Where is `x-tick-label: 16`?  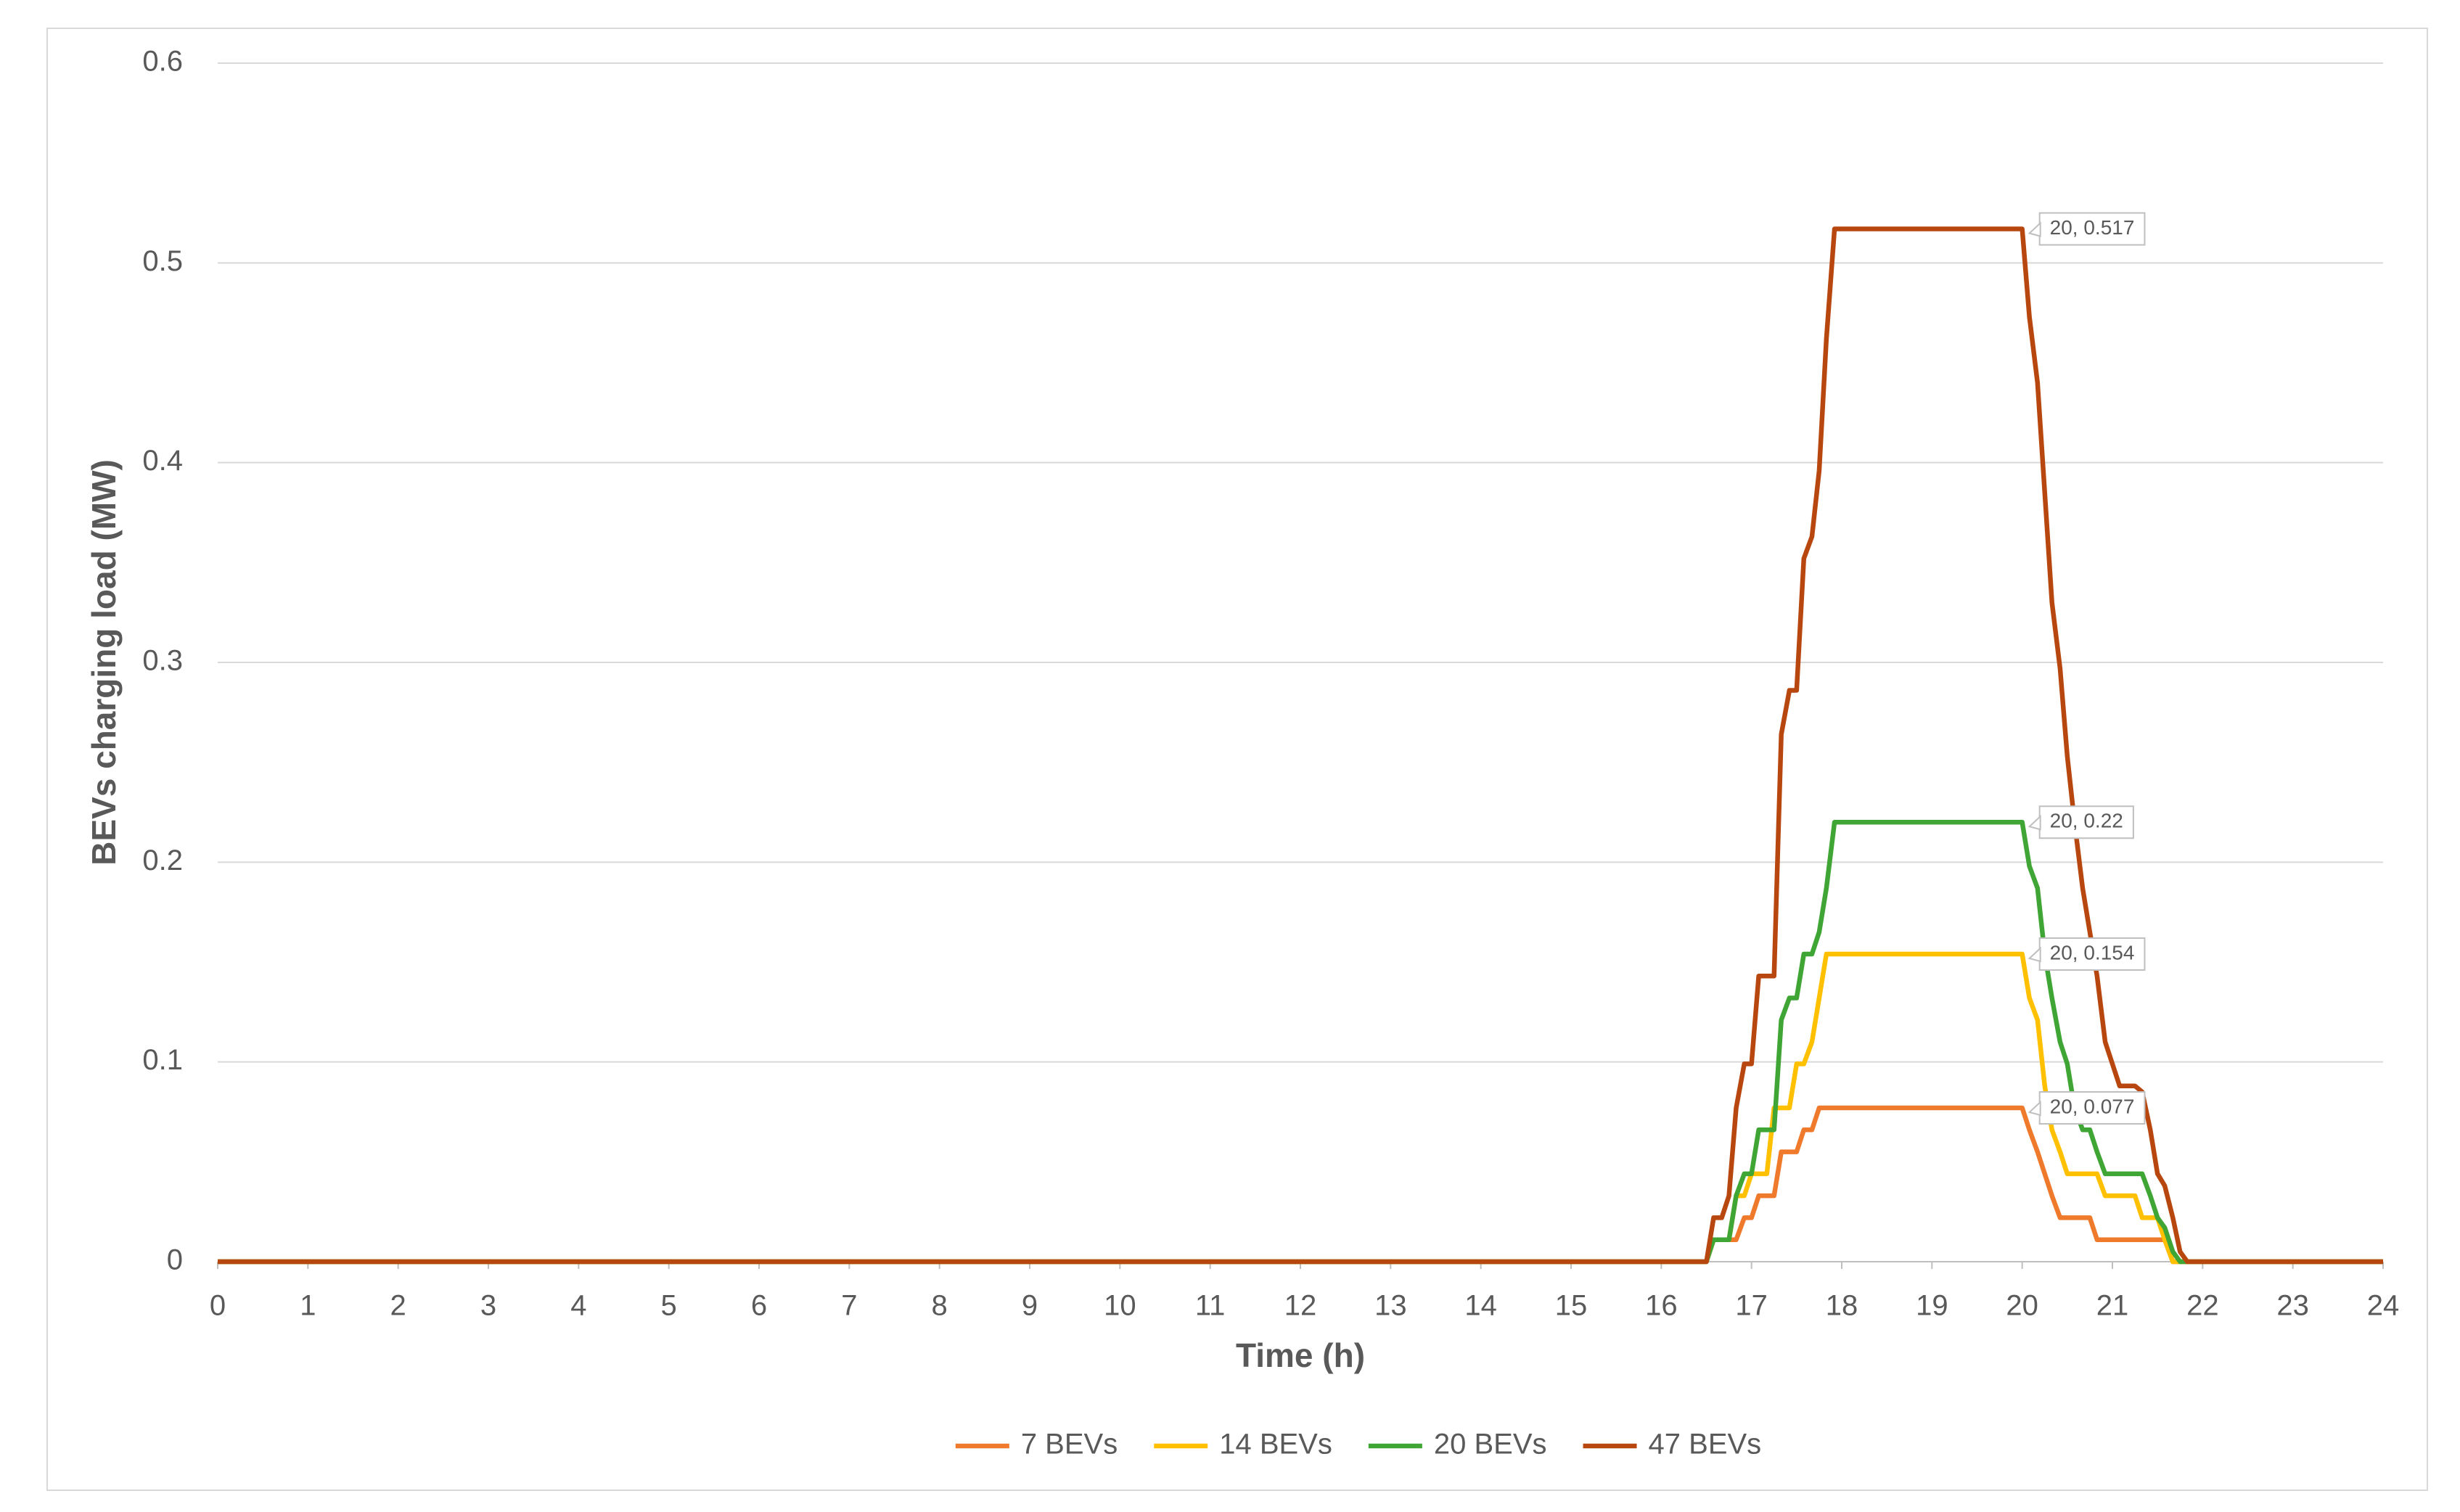
x-tick-label: 16 is located at coordinates (1661, 1306).